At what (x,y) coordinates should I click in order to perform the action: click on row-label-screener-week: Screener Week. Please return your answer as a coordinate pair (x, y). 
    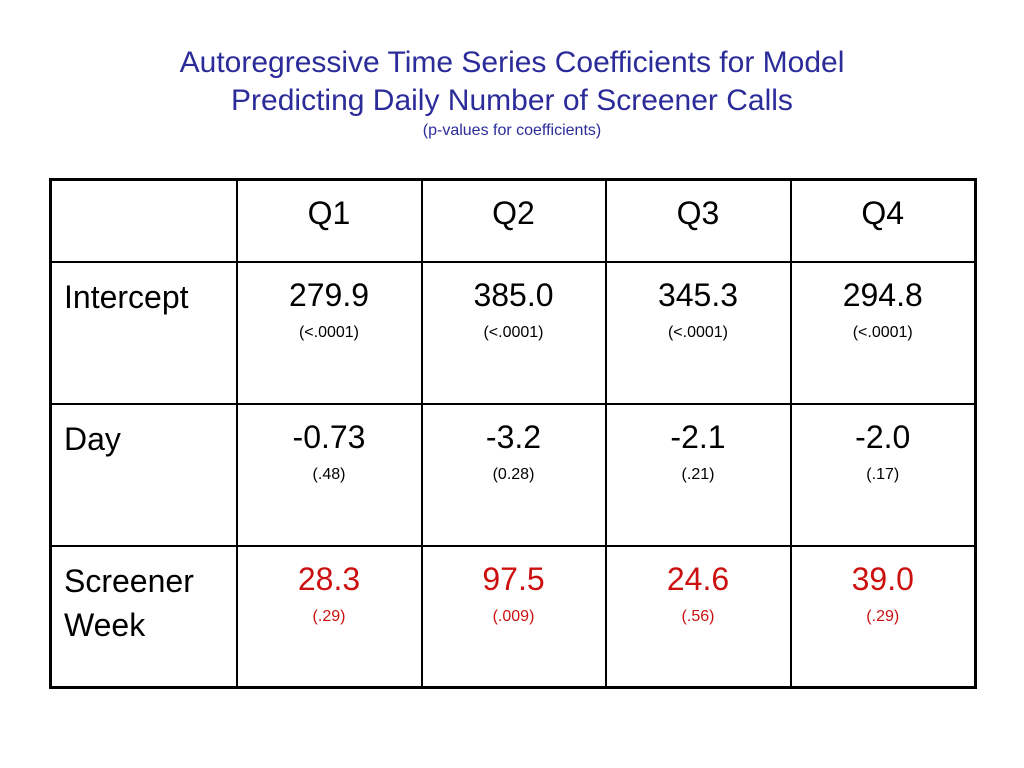
    Looking at the image, I should click on (143, 616).